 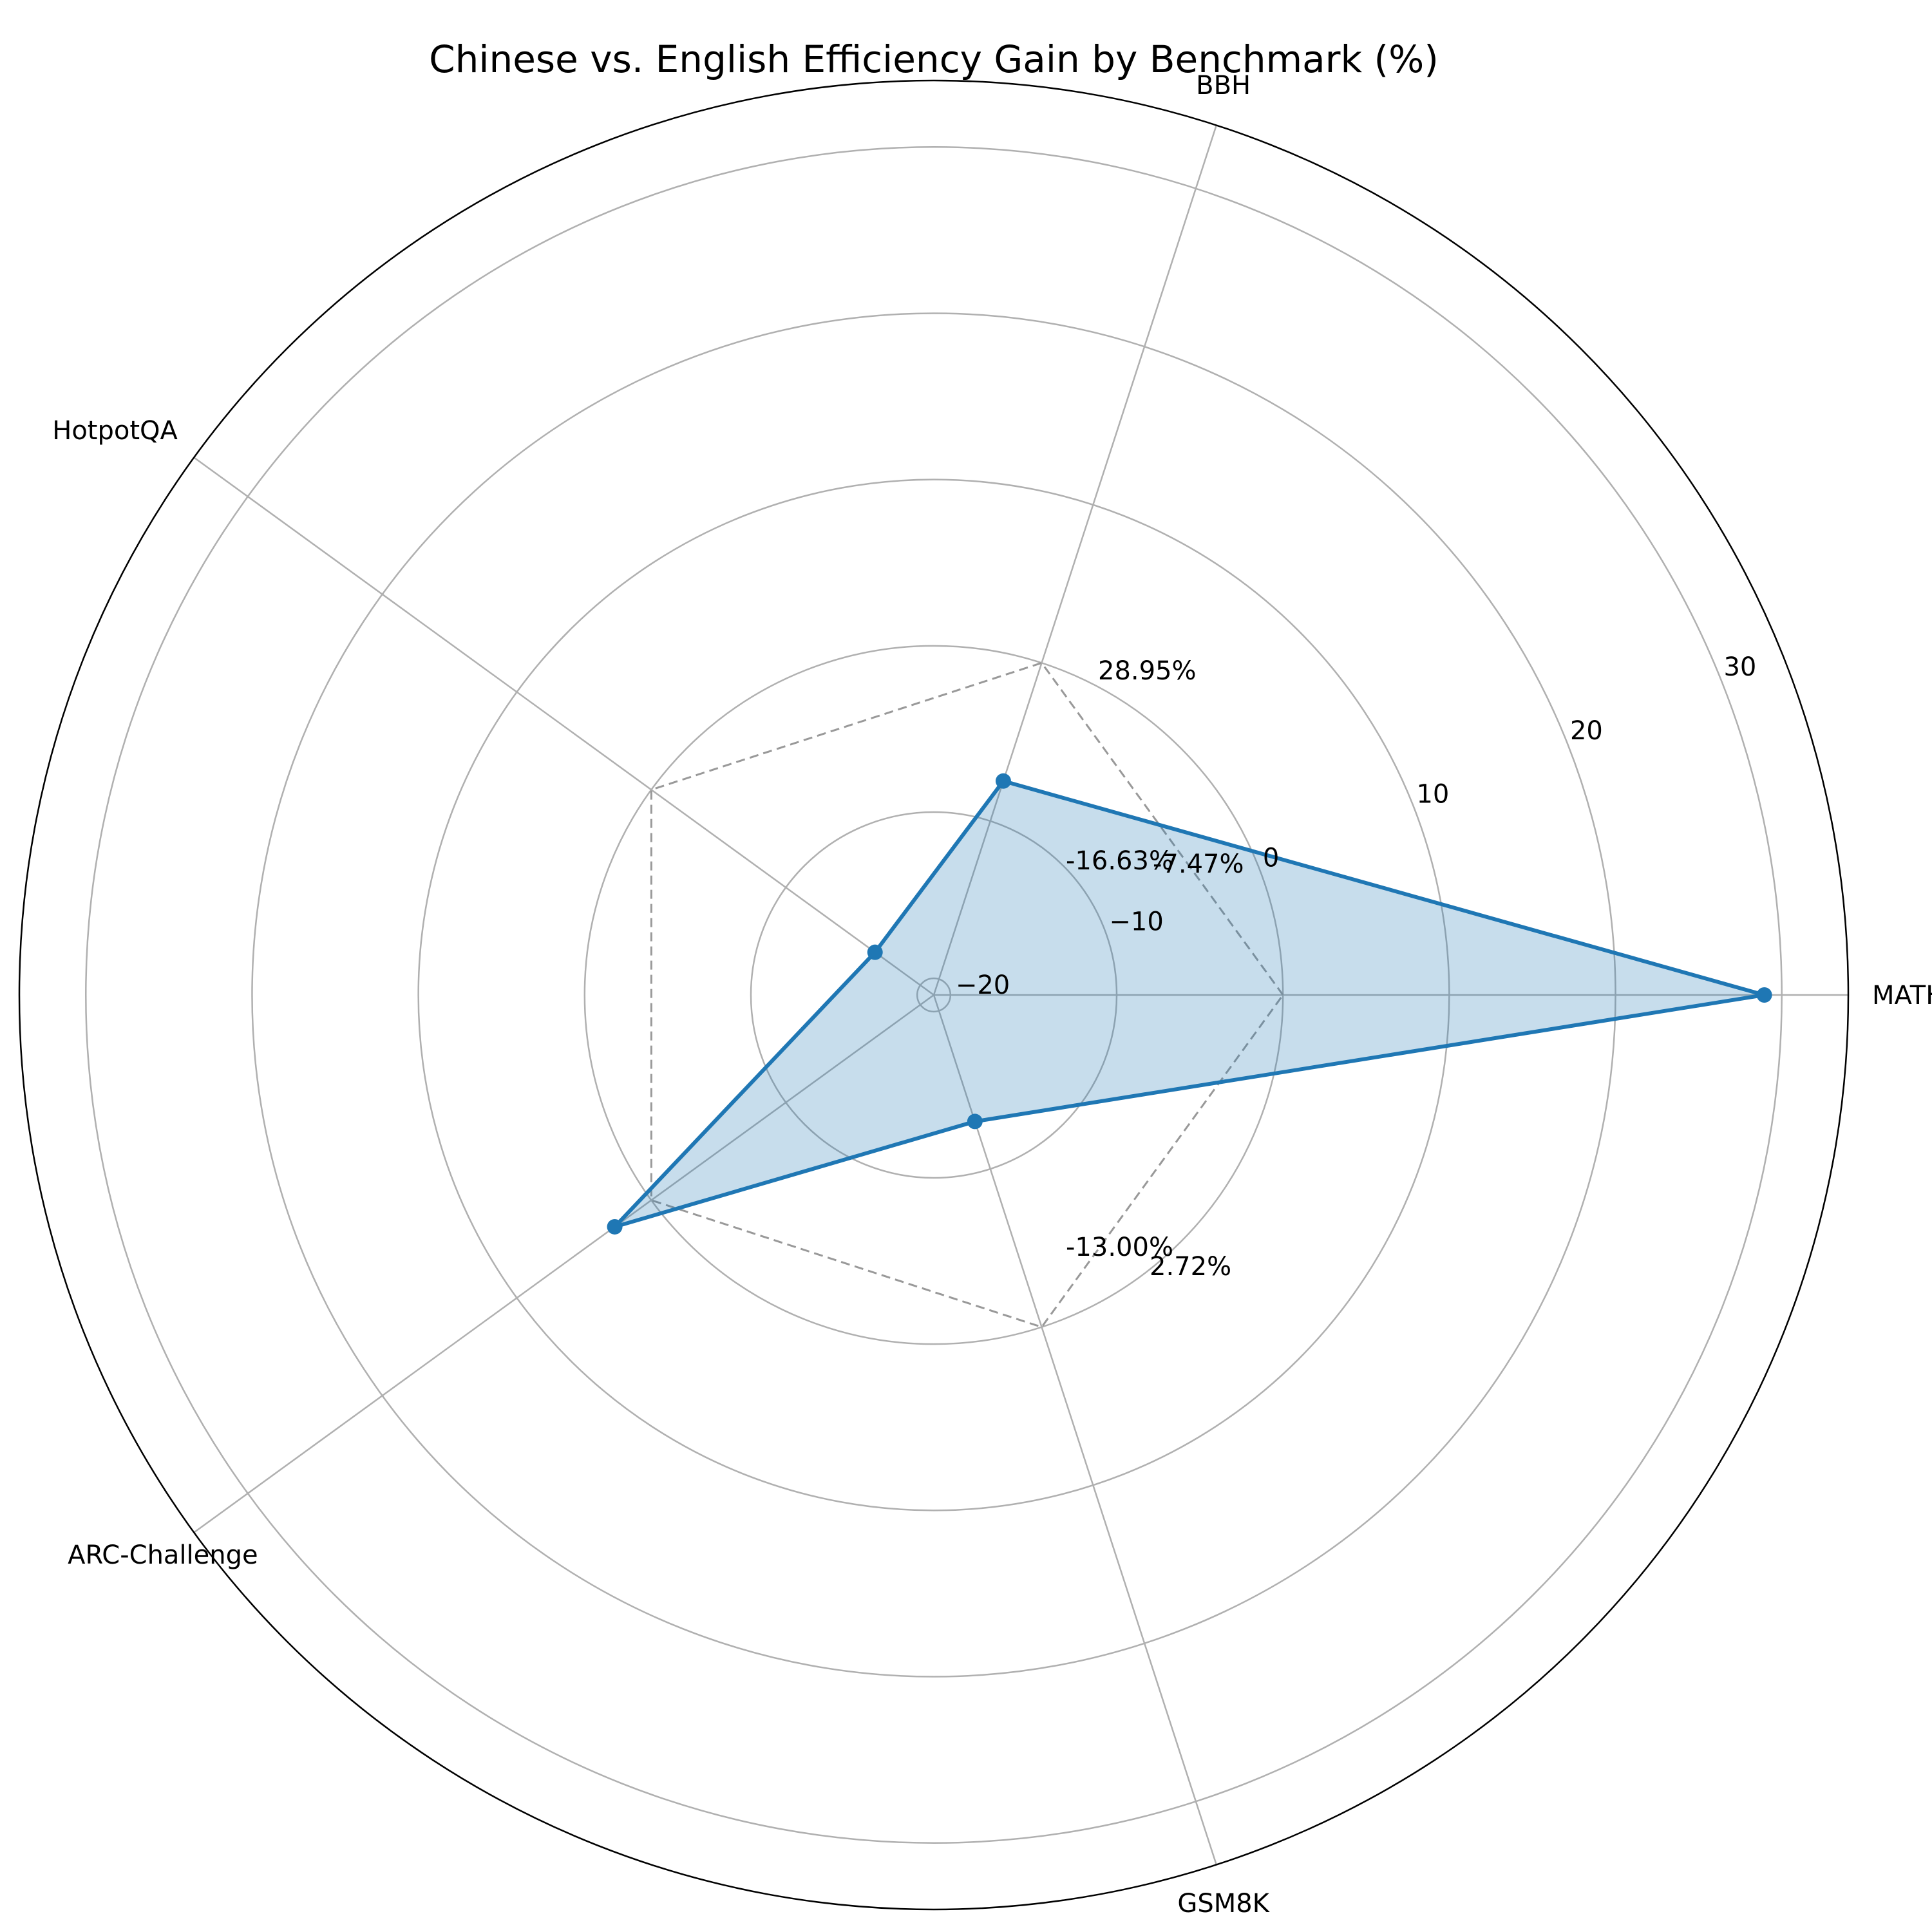 What do you see at coordinates (1119, 861) in the screenshot?
I see `value-label-hotpotqa: -16.63%` at bounding box center [1119, 861].